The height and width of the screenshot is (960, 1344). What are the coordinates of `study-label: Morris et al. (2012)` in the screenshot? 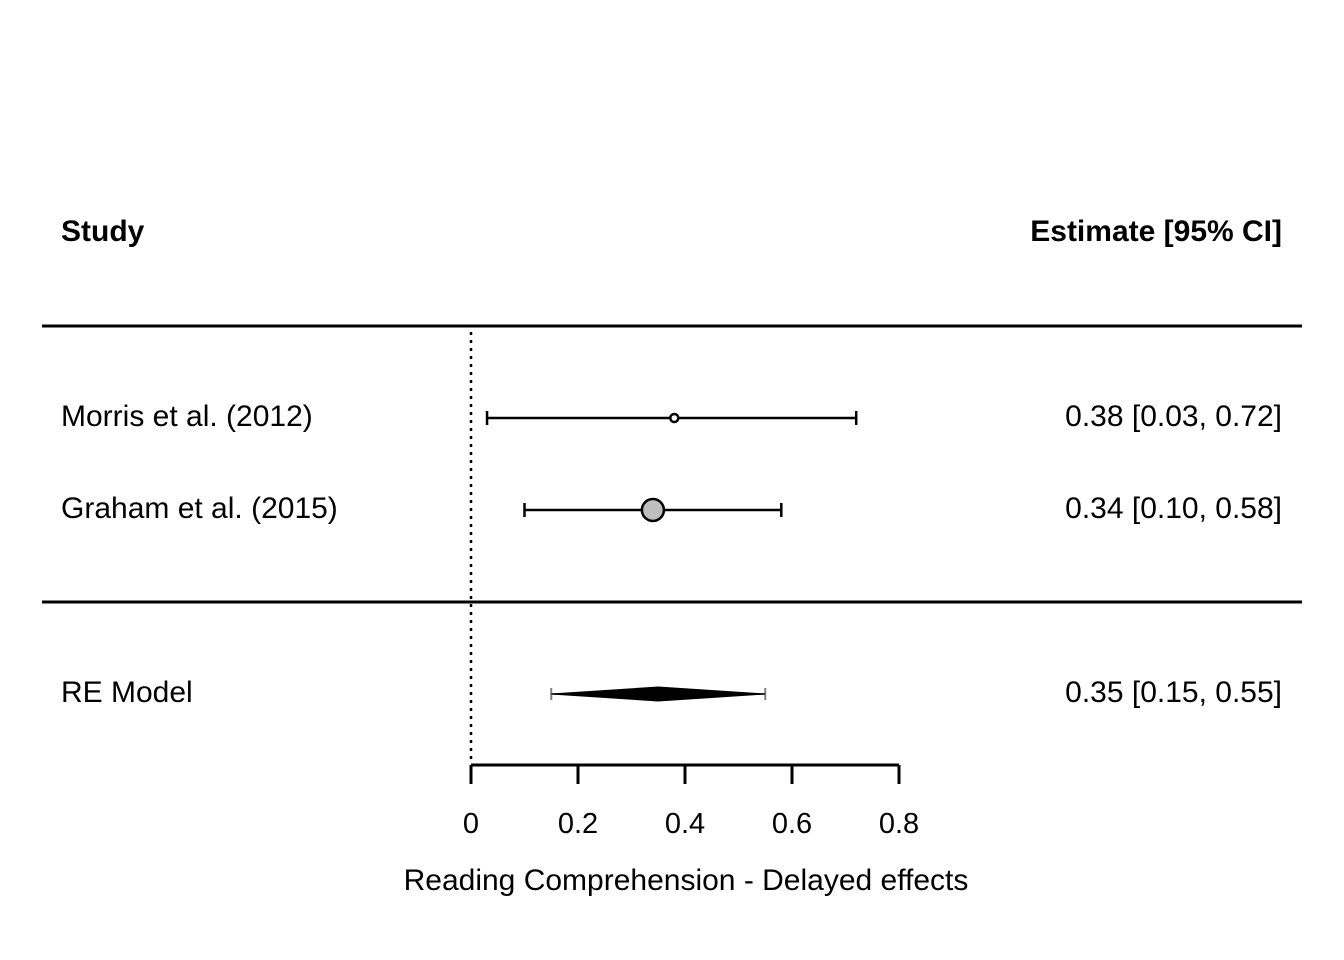 It's located at (187, 416).